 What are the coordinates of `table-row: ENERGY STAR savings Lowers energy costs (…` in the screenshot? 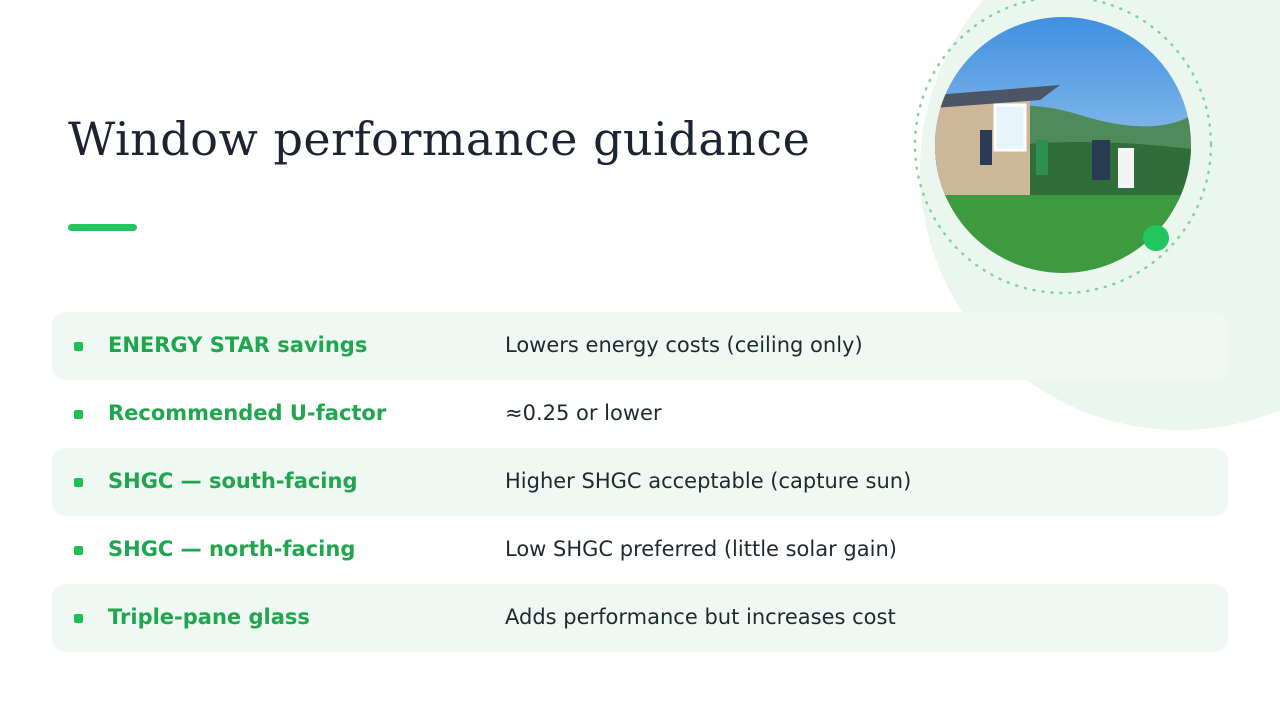 It's located at (640, 346).